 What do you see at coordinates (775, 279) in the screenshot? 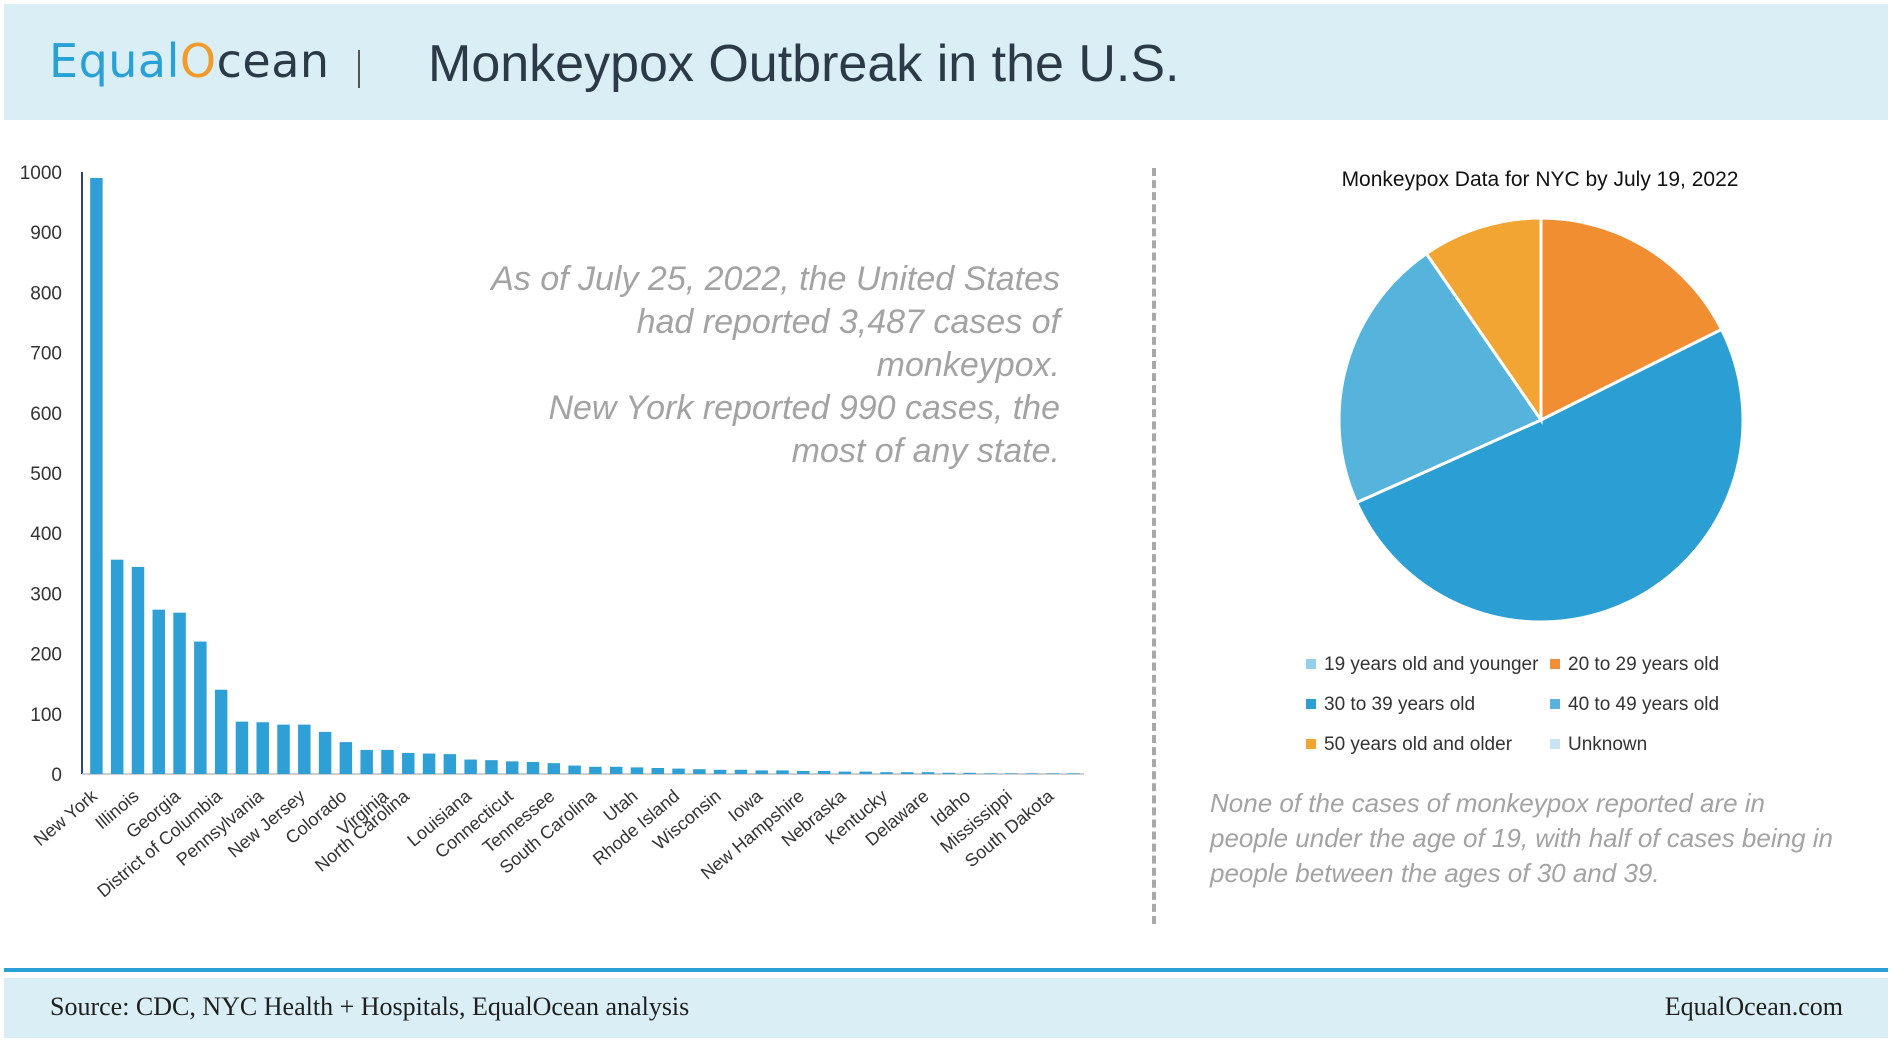
I see `annotation-line: As of July 25, 2022, the United States` at bounding box center [775, 279].